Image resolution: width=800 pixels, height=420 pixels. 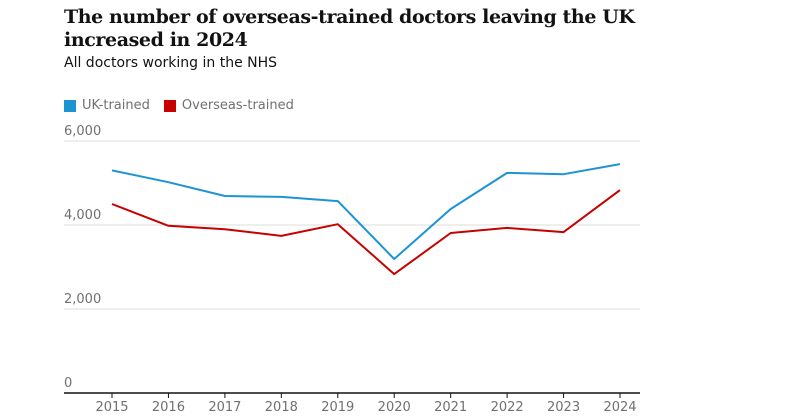 What do you see at coordinates (168, 407) in the screenshot?
I see `x-tick-label: 2016` at bounding box center [168, 407].